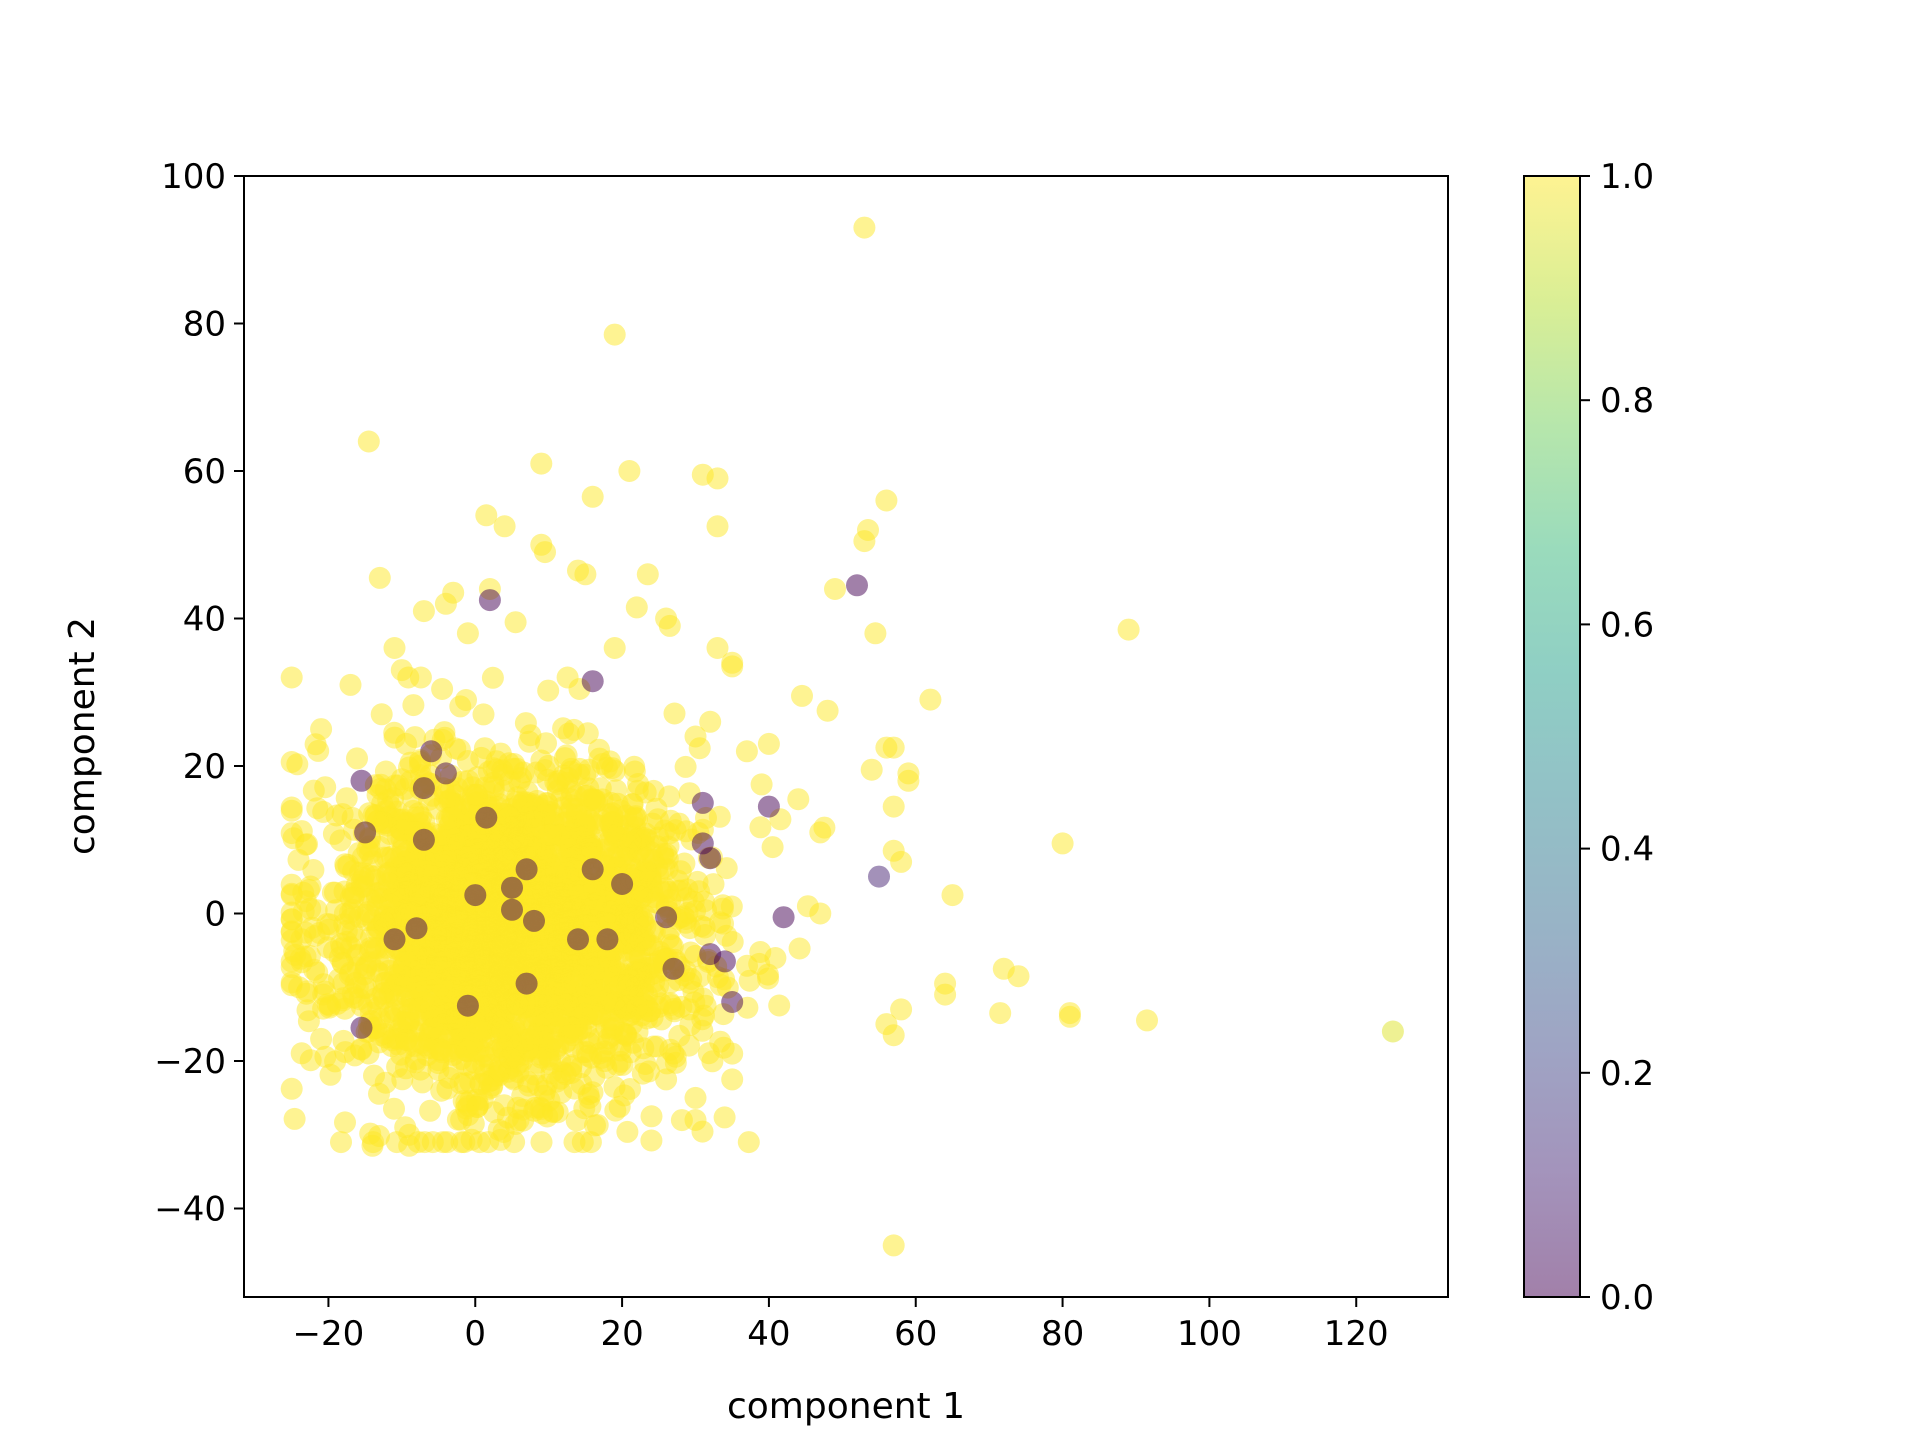 The width and height of the screenshot is (1920, 1440). What do you see at coordinates (768, 1334) in the screenshot?
I see `x-tick-label: 40` at bounding box center [768, 1334].